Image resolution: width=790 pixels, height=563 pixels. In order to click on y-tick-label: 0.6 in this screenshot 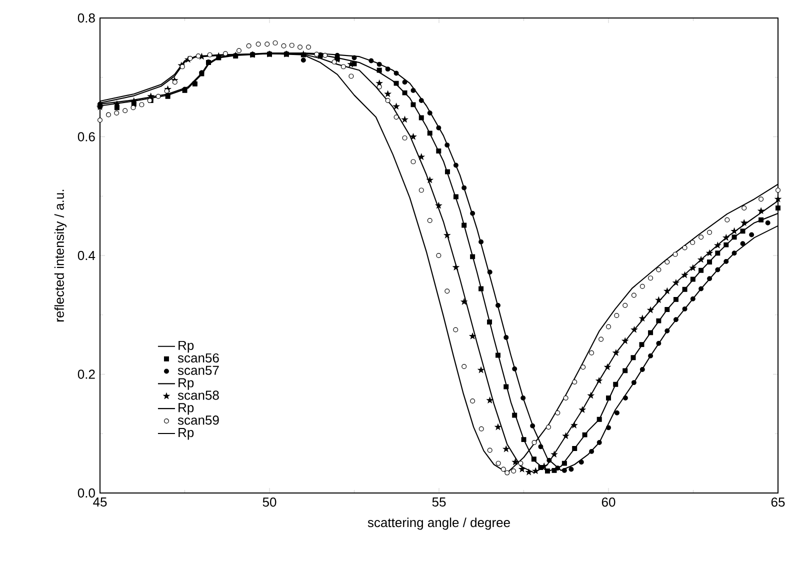, I will do `click(86, 137)`.